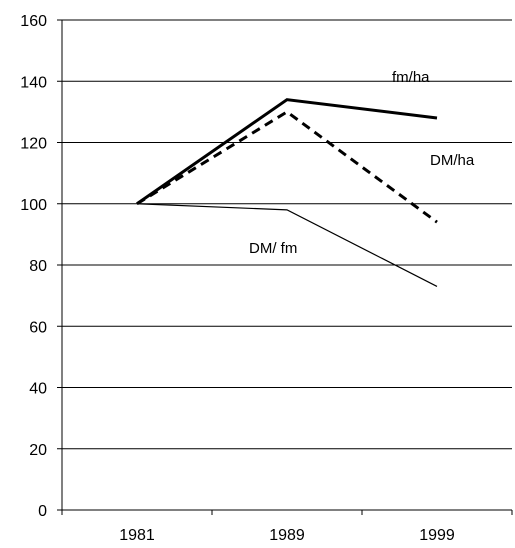 The width and height of the screenshot is (515, 548). What do you see at coordinates (287, 151) in the screenshot?
I see `series-line-fm-ha` at bounding box center [287, 151].